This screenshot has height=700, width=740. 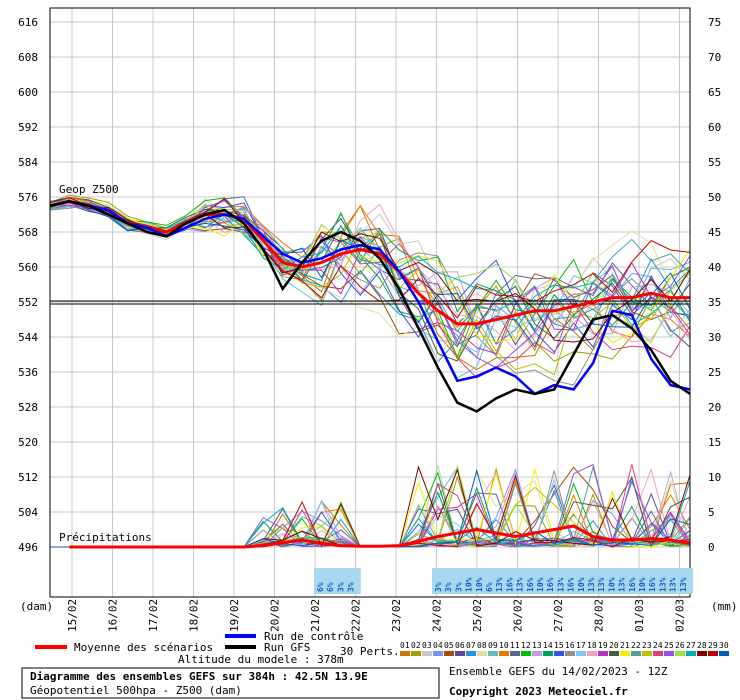 What do you see at coordinates (724, 645) in the screenshot?
I see `pert-number: 30` at bounding box center [724, 645].